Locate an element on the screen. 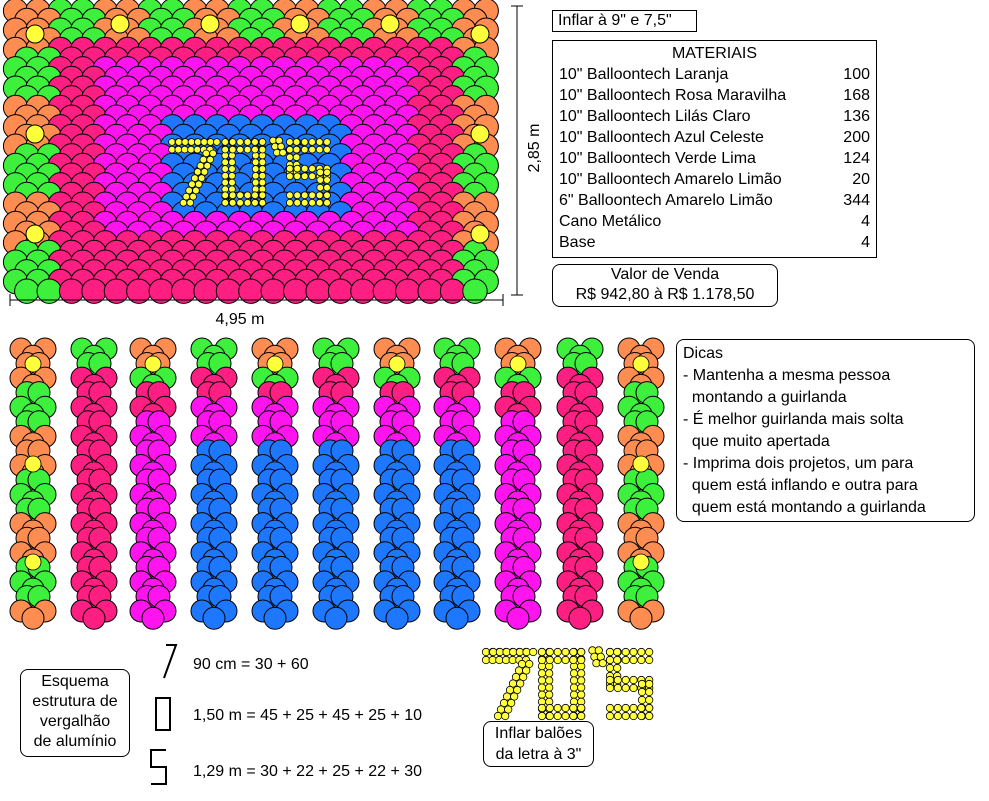 Image resolution: width=989 pixels, height=801 pixels. material-name: 6" Balloontech Amarelo Limão is located at coordinates (666, 200).